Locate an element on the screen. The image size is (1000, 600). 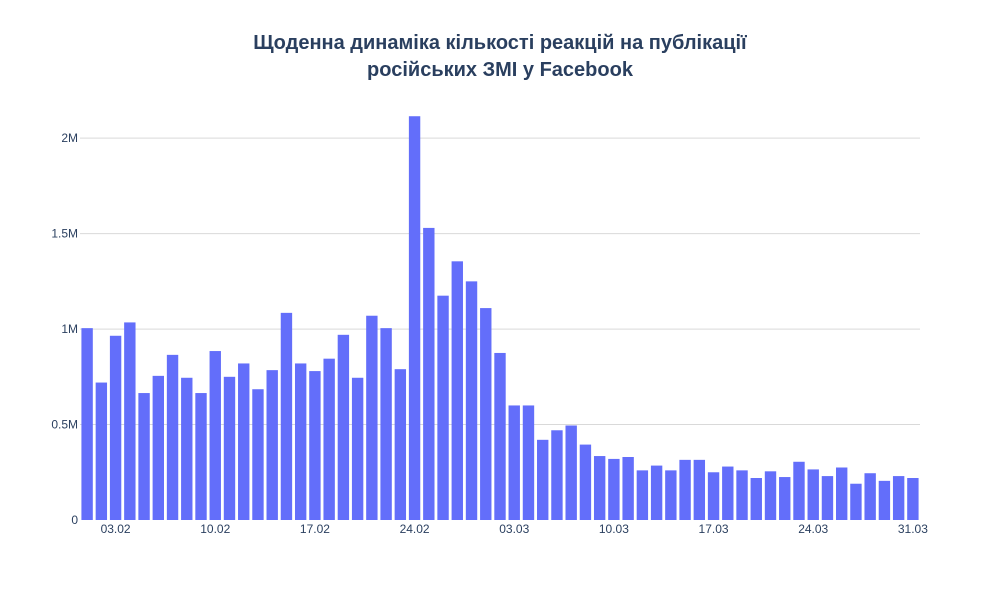
bar: 09.03 is located at coordinates (599, 488).